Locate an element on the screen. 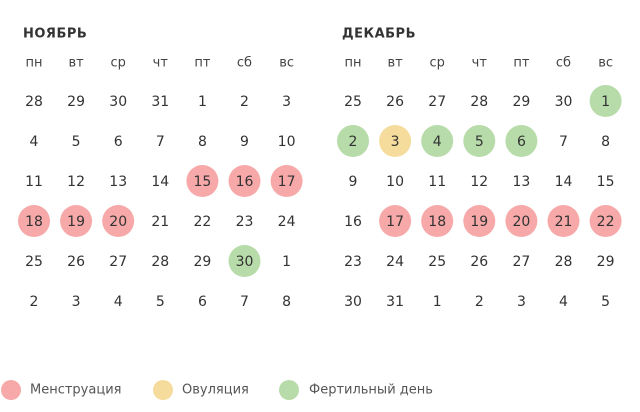  day: 17 is located at coordinates (395, 222).